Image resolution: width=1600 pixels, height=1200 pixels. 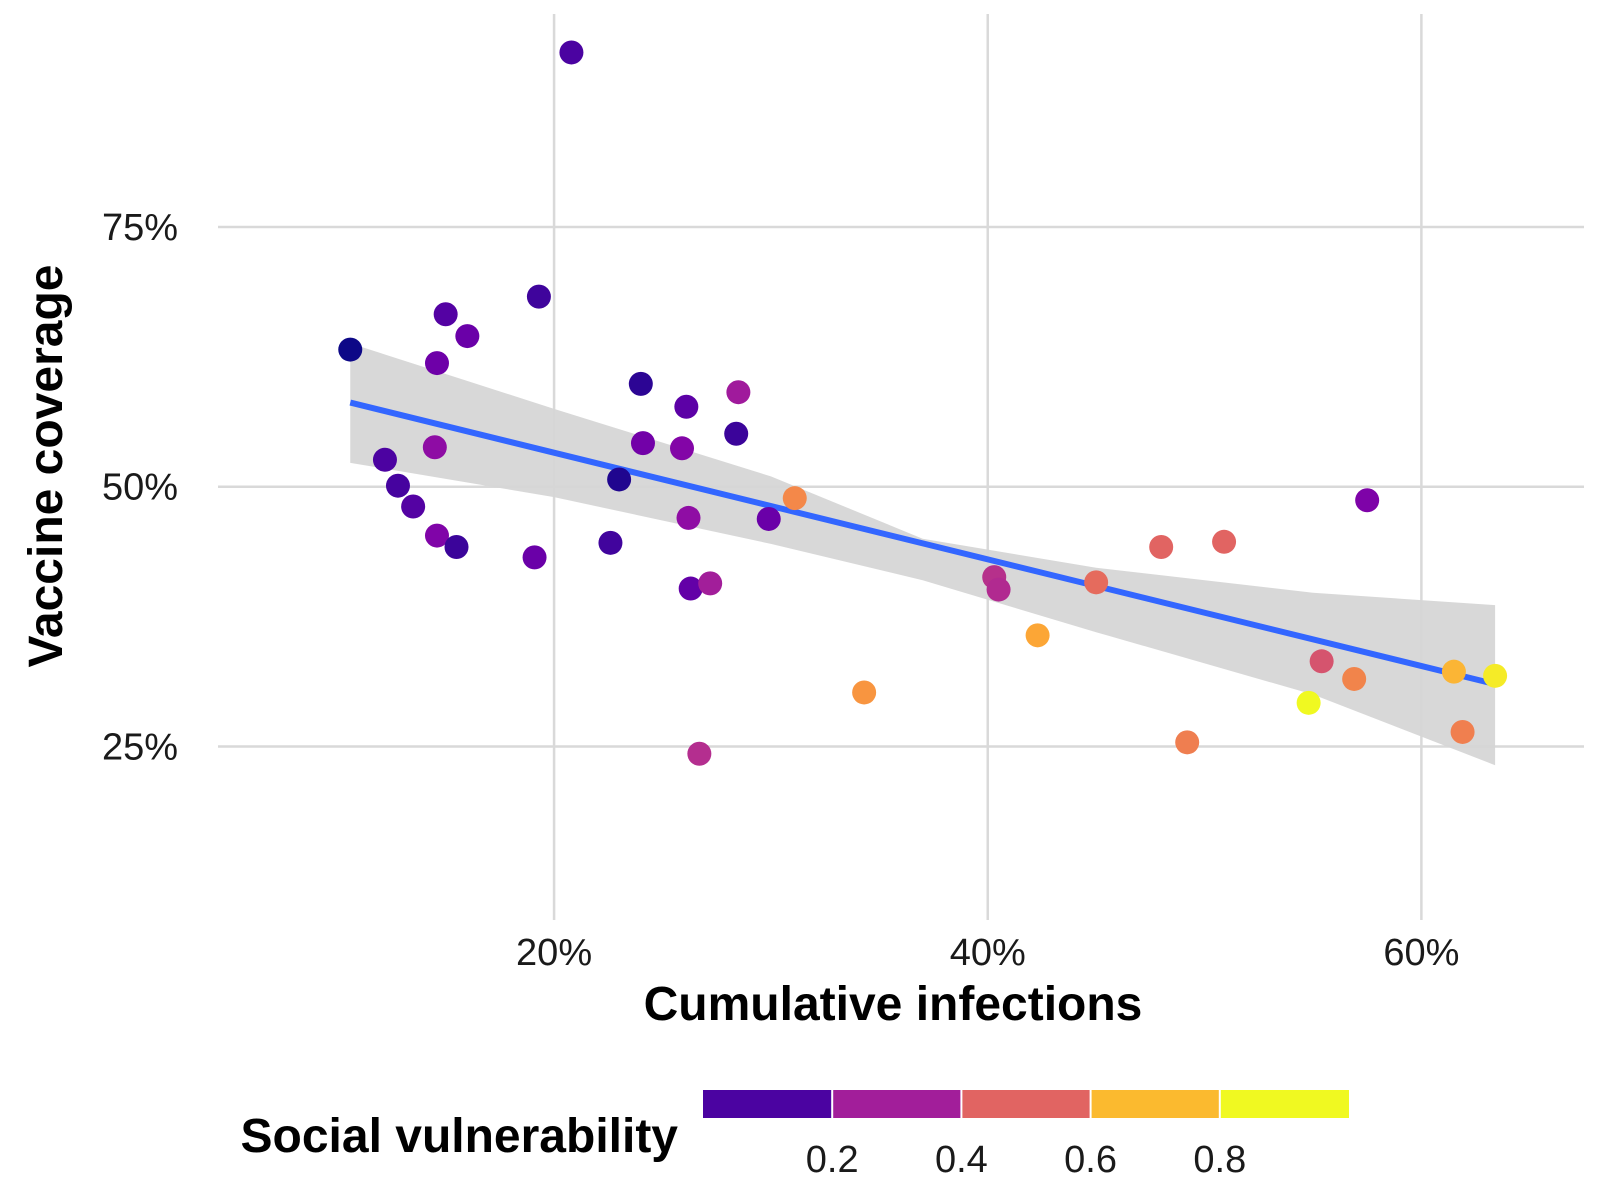 I want to click on x-axis-ticks: 20% 40% 60%, so click(x=987, y=953).